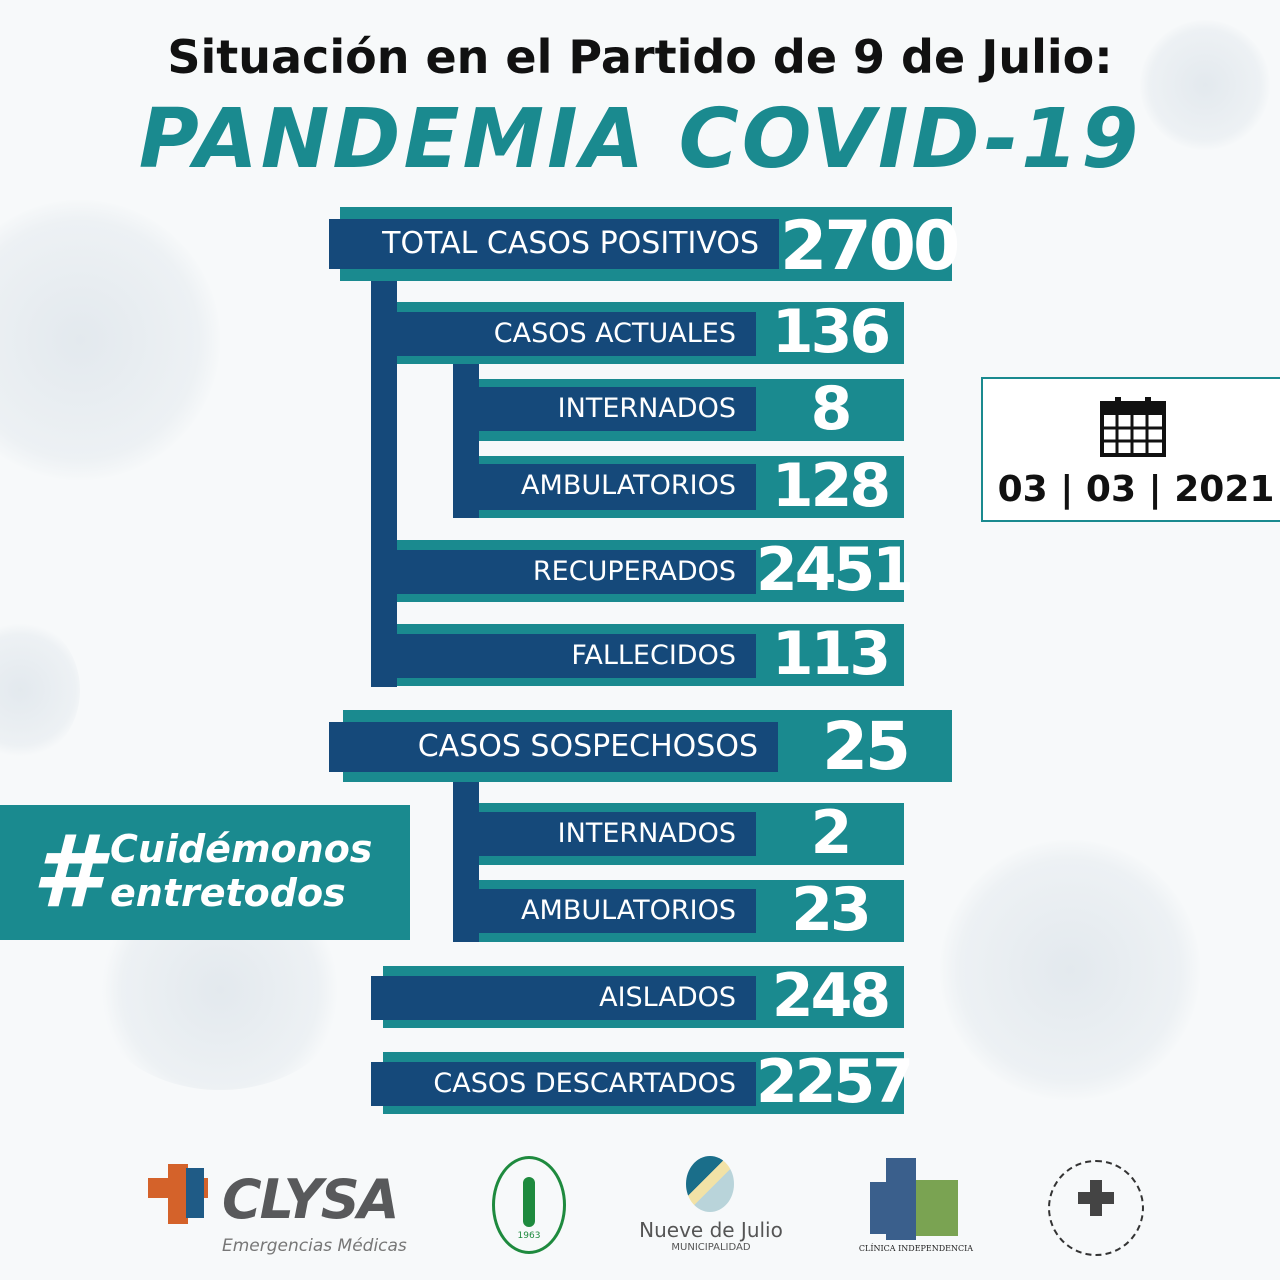 Image resolution: width=1280 pixels, height=1280 pixels. Describe the element at coordinates (711, 1230) in the screenshot. I see `municipal-name: Nueve de Julio` at that location.